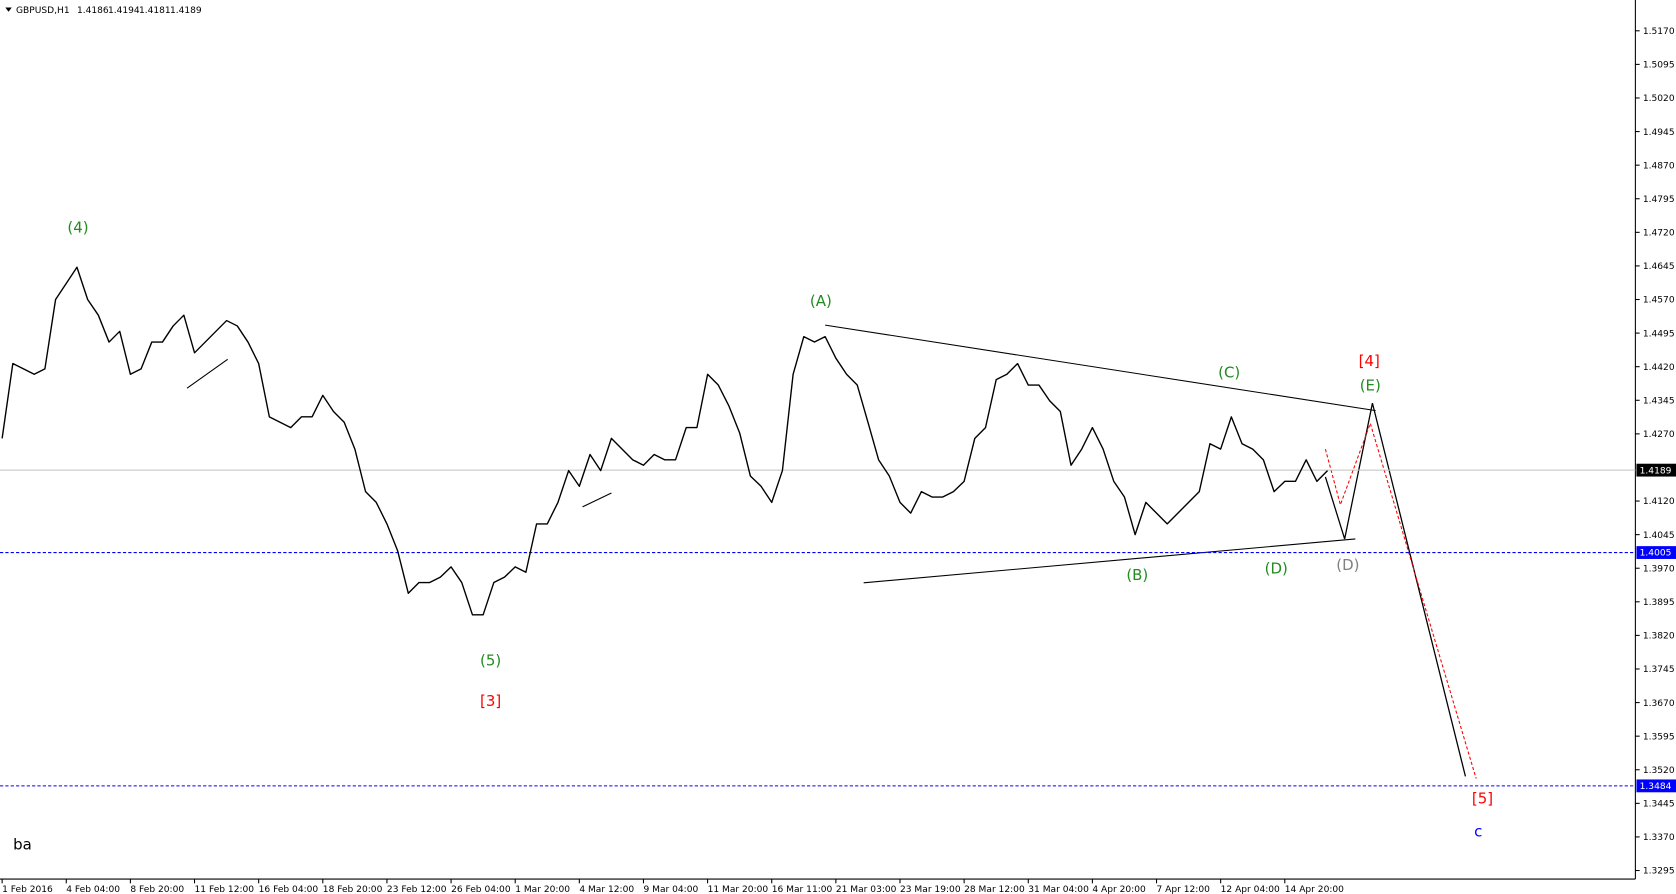  I want to click on wave-label: [5], so click(1482, 798).